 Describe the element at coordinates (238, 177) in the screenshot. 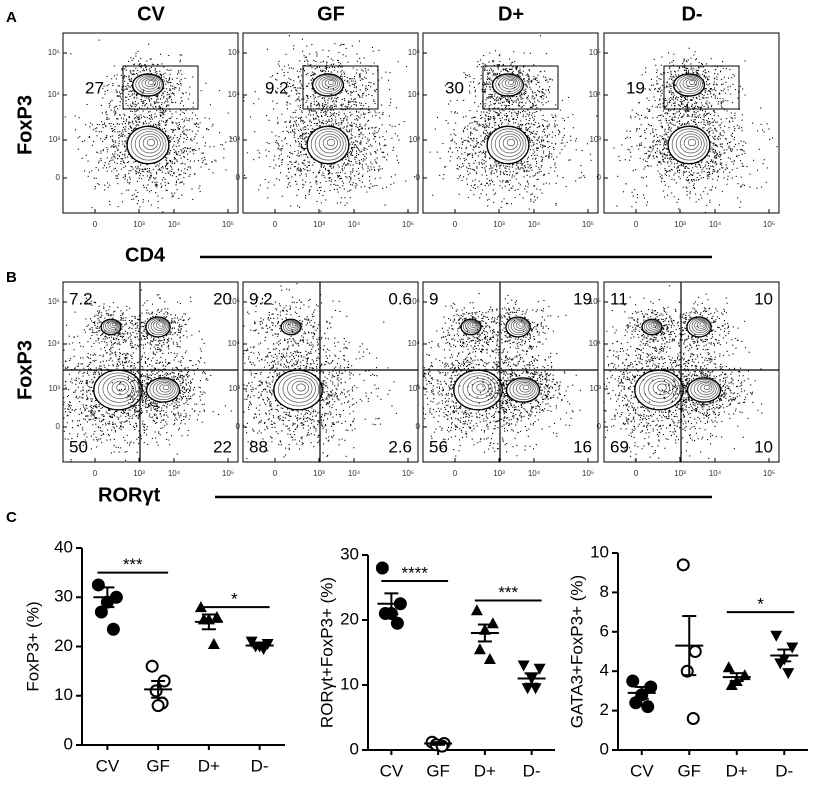

I see `y-tick-label: 0` at that location.